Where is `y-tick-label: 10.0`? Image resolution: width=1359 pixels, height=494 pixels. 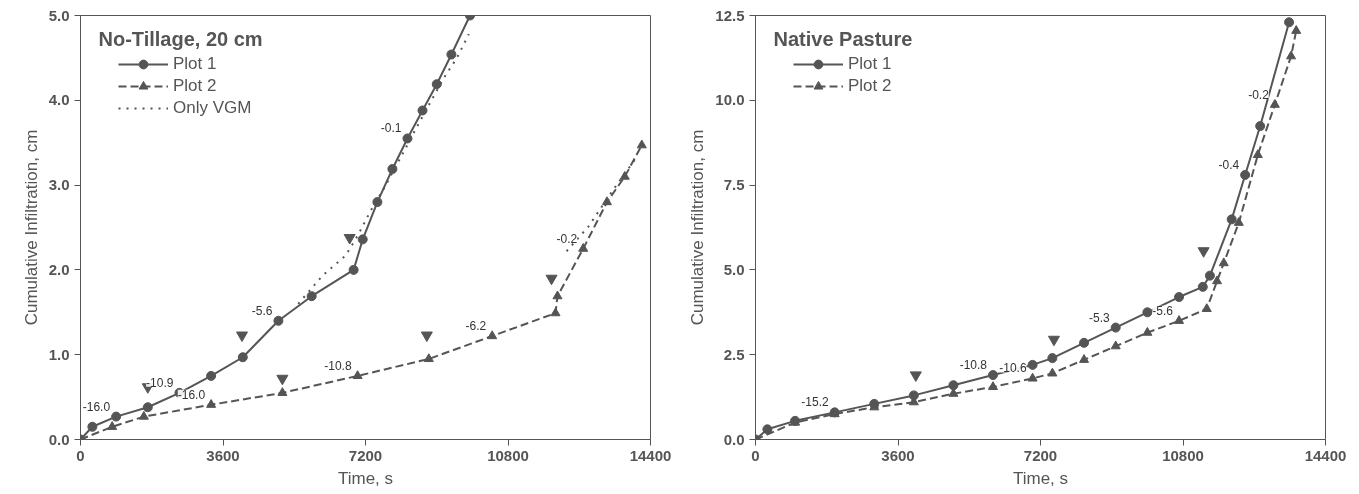
y-tick-label: 10.0 is located at coordinates (730, 100).